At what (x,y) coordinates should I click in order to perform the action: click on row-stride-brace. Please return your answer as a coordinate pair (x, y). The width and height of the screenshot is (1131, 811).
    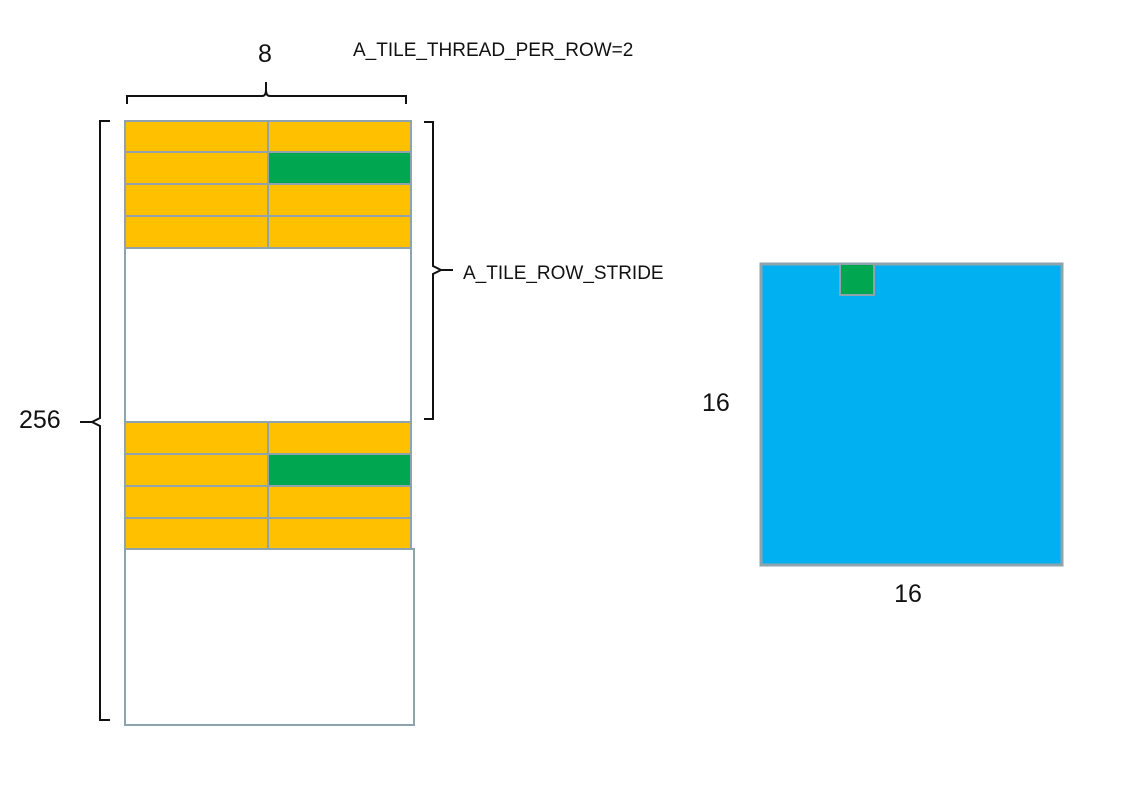
    Looking at the image, I should click on (434, 270).